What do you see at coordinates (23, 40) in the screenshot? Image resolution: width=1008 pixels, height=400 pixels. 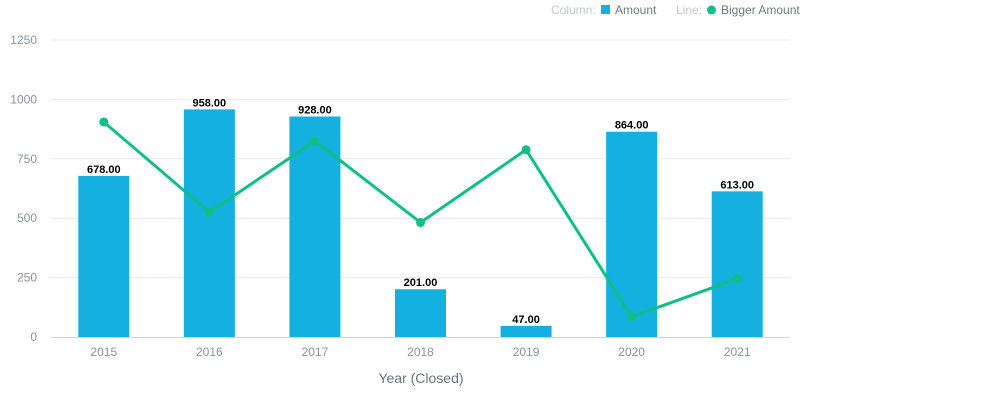 I see `y-tick-label: 1250` at bounding box center [23, 40].